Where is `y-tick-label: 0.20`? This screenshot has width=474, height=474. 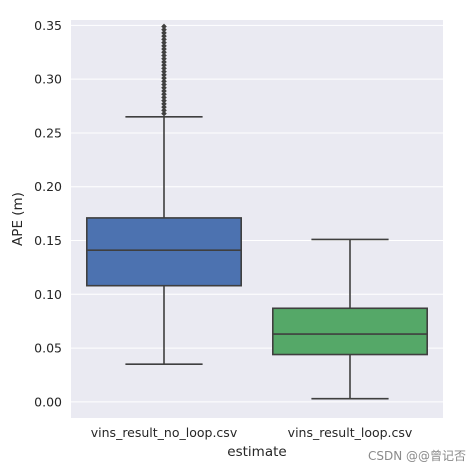 y-tick-label: 0.20 is located at coordinates (48, 186).